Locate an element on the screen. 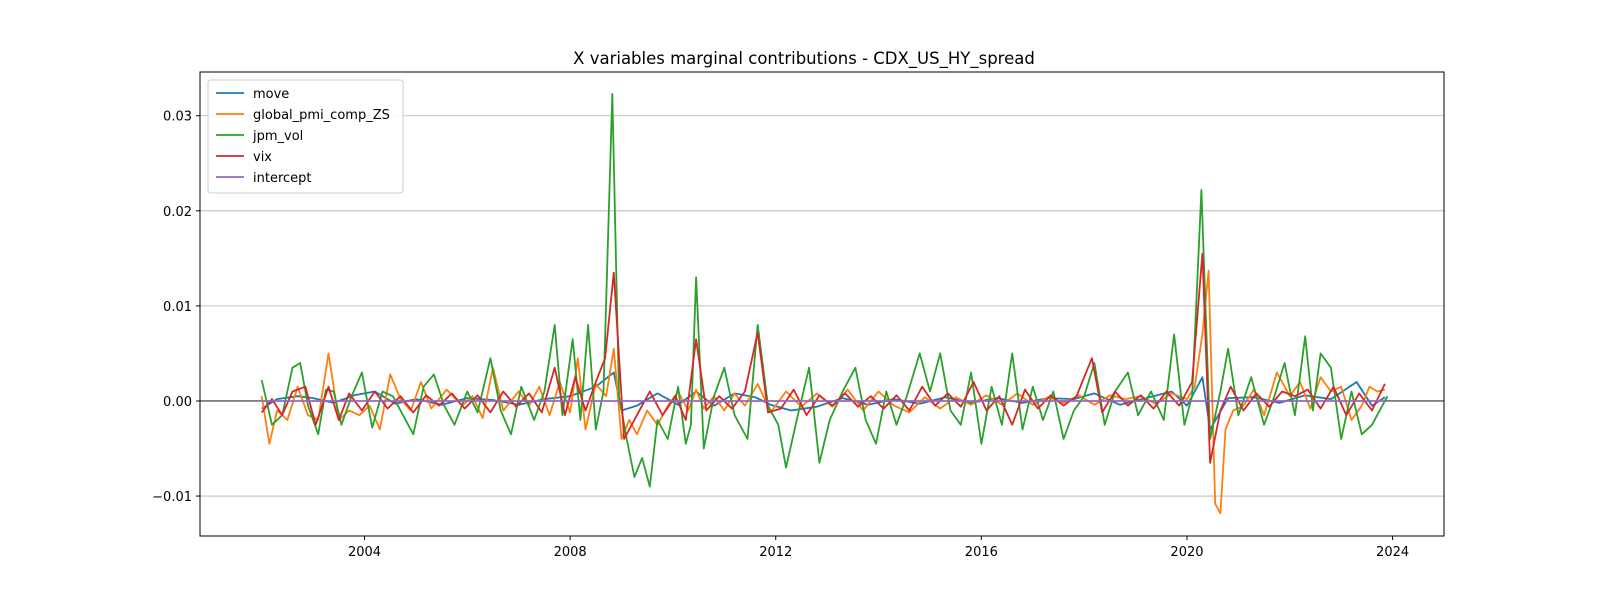 The height and width of the screenshot is (600, 1600). y-tick-label: −0.01 is located at coordinates (172, 497).